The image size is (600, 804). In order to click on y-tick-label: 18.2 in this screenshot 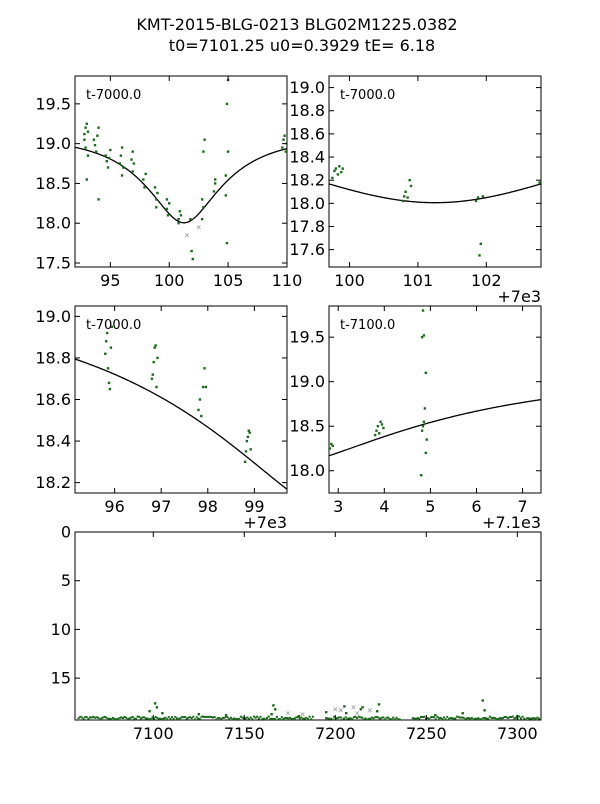, I will do `click(307, 180)`.